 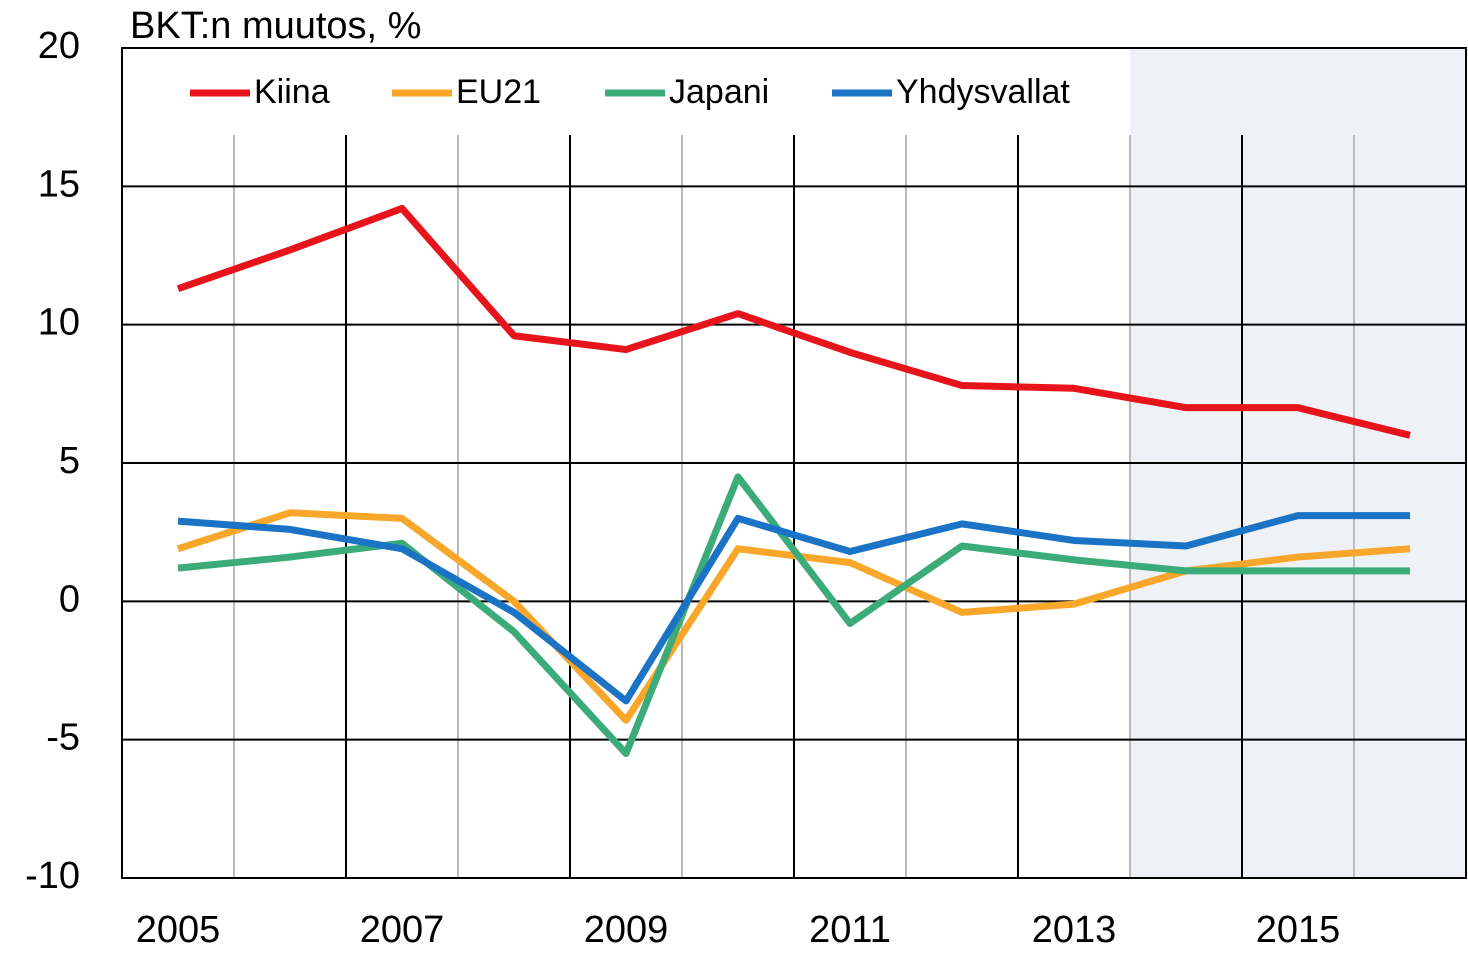 I want to click on legend-label: Yhdysvallat, so click(x=983, y=92).